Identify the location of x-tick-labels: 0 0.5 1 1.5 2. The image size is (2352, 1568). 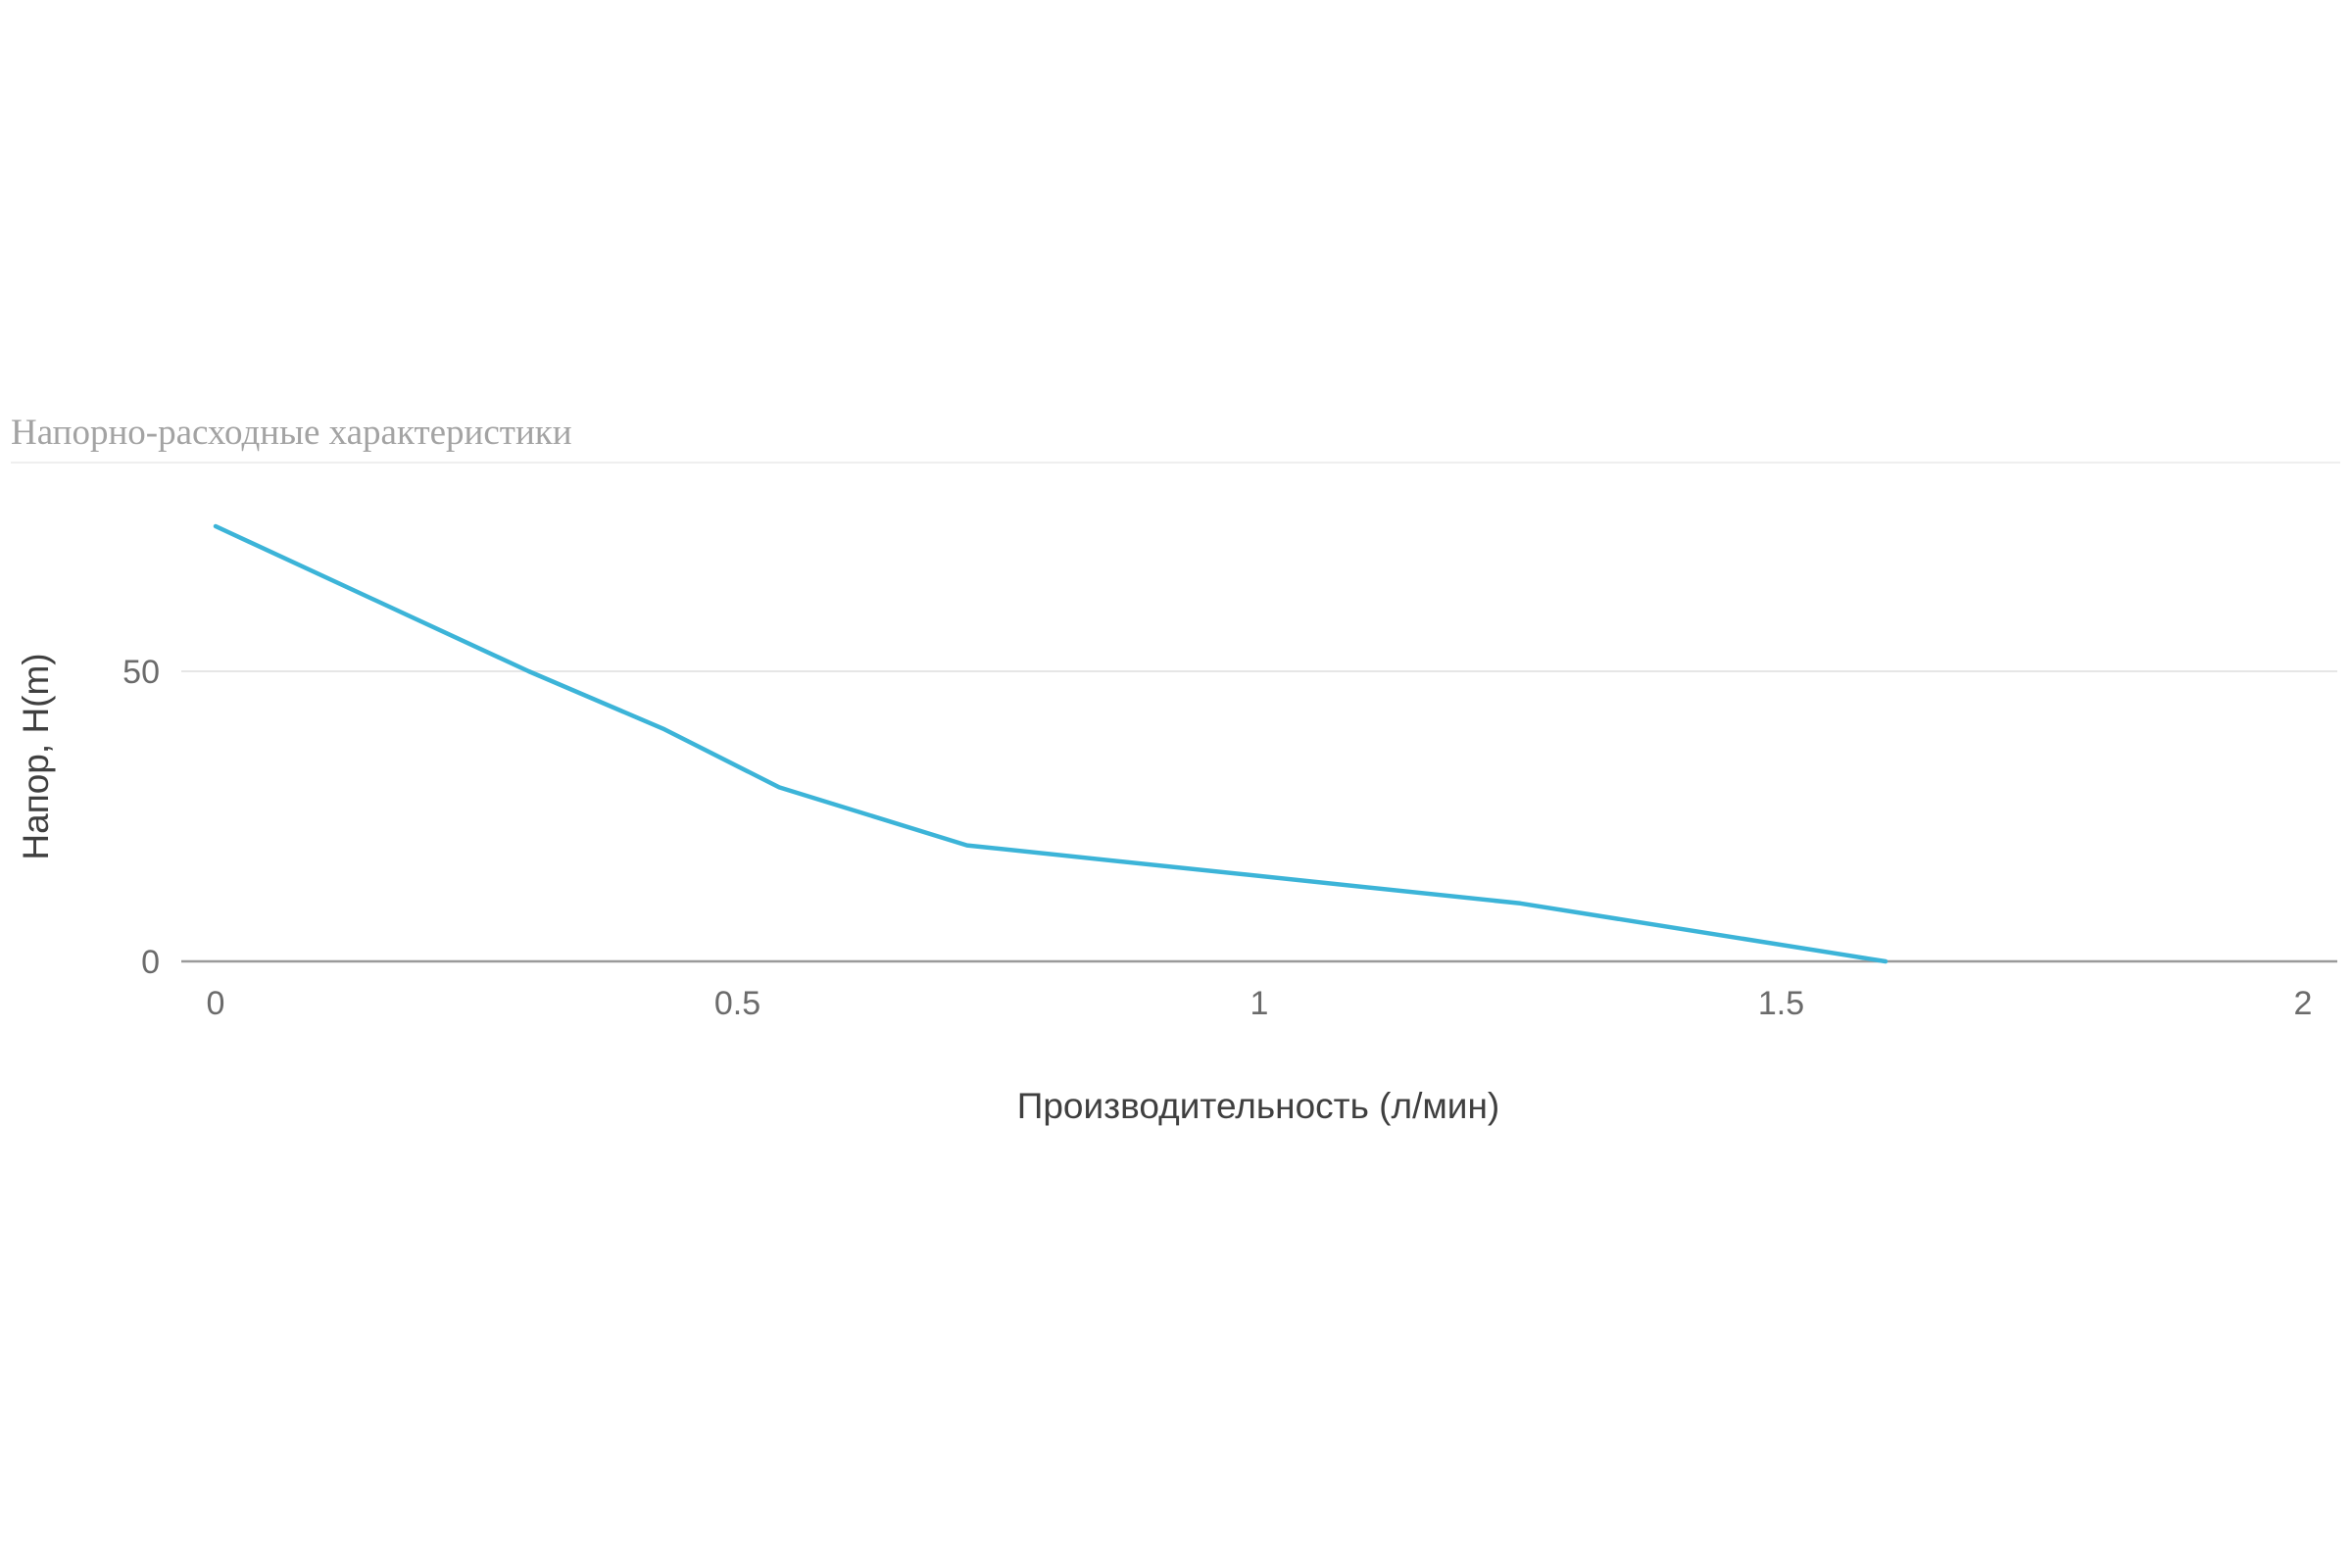
(1260, 1003).